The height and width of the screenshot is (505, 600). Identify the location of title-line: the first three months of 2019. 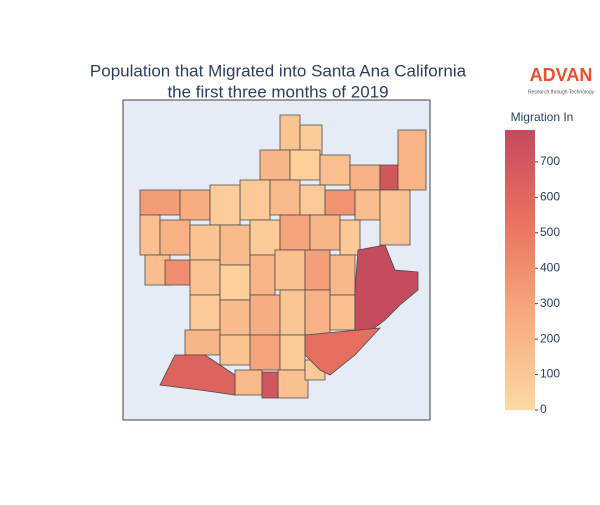
(277, 91).